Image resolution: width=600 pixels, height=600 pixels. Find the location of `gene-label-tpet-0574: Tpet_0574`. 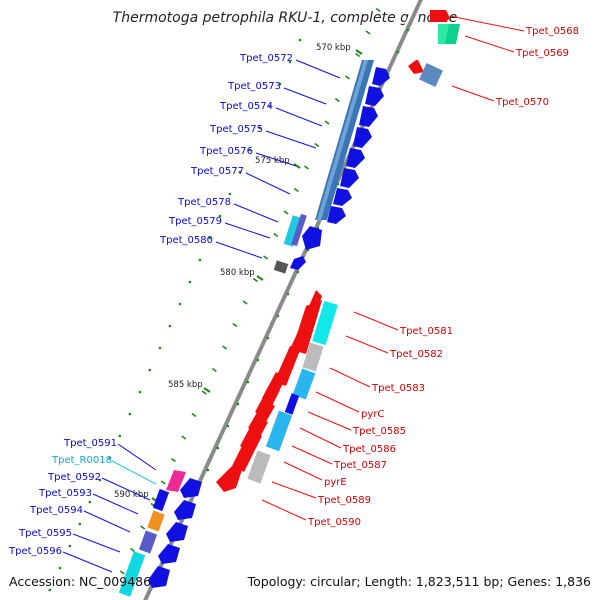

gene-label-tpet-0574: Tpet_0574 is located at coordinates (246, 106).